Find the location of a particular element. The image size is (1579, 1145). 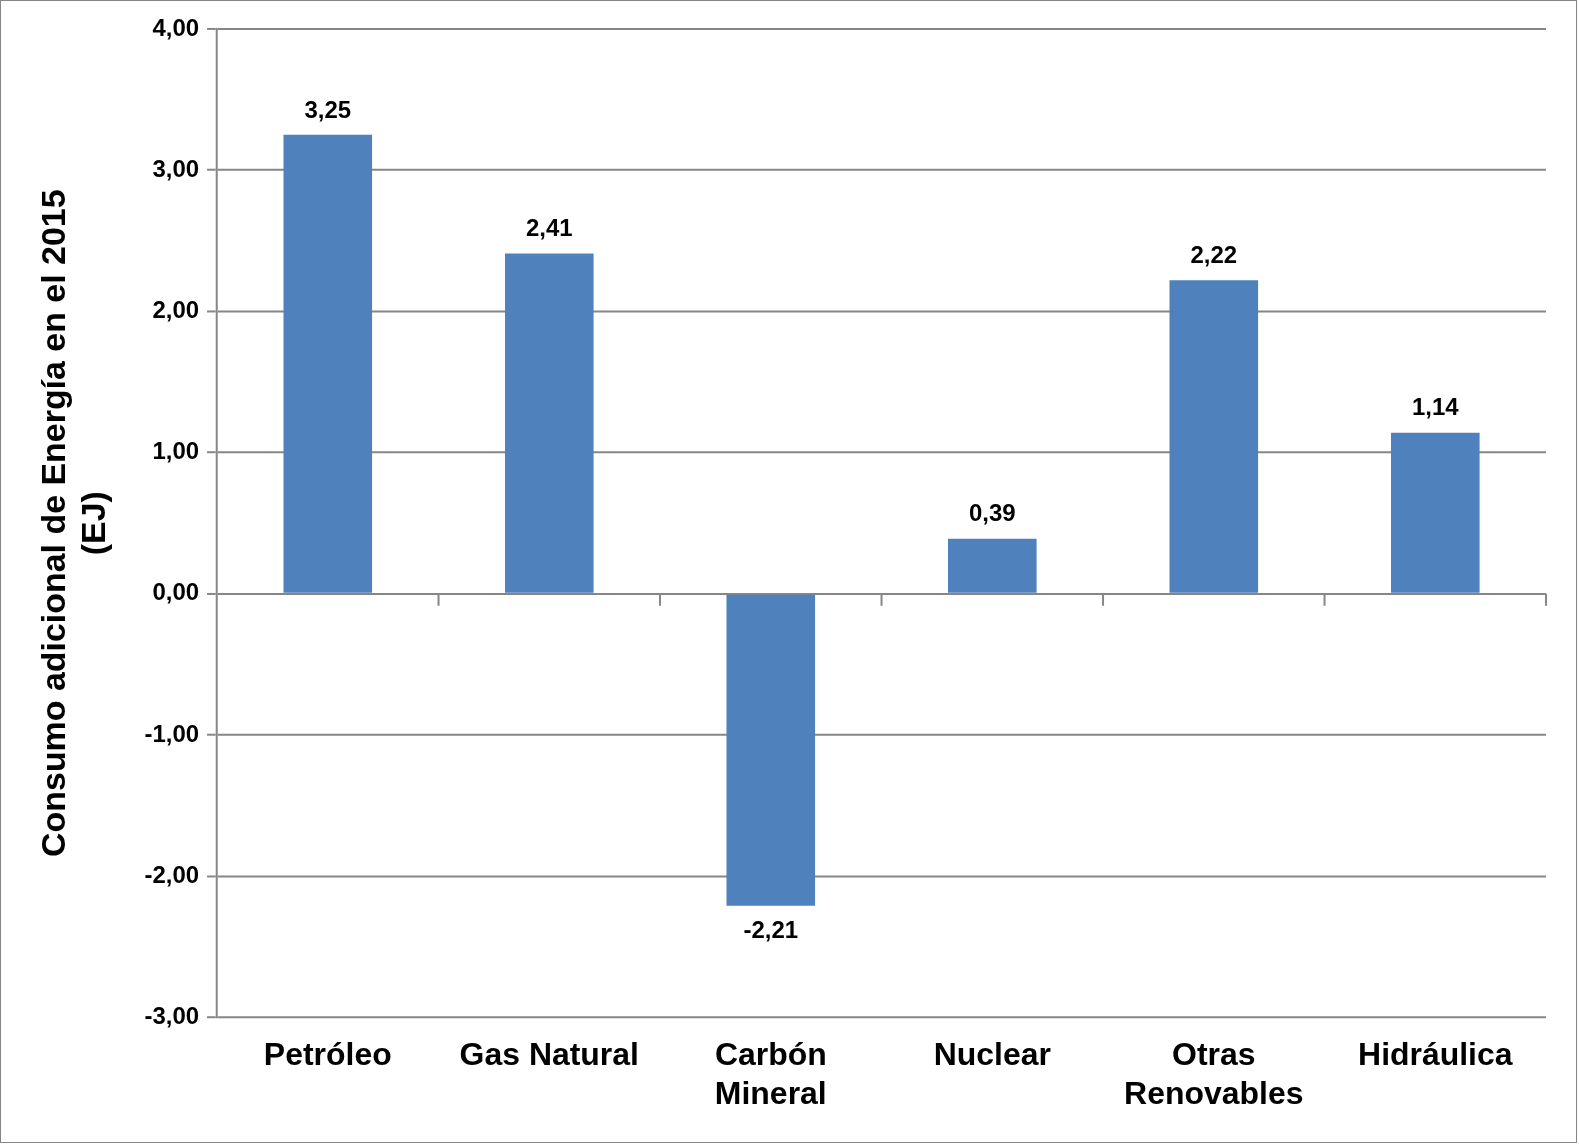

y-tick-label: 1,00 is located at coordinates (176, 451).